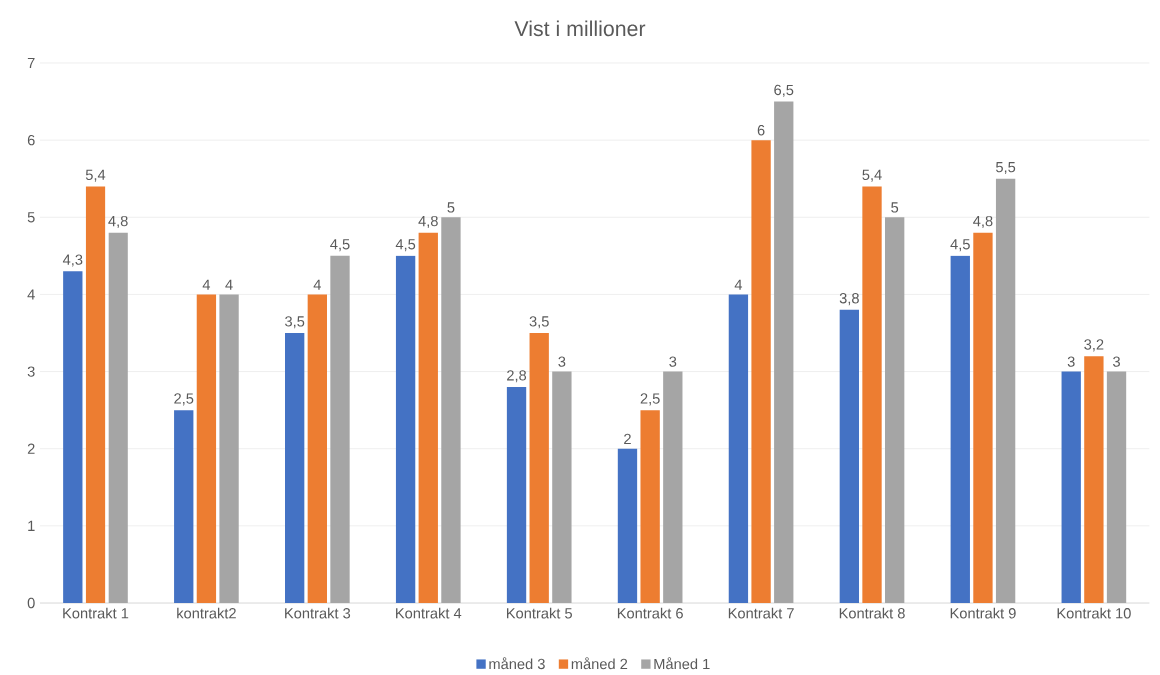 This screenshot has height=675, width=1160. Describe the element at coordinates (1094, 345) in the screenshot. I see `data-label: 3,2` at that location.